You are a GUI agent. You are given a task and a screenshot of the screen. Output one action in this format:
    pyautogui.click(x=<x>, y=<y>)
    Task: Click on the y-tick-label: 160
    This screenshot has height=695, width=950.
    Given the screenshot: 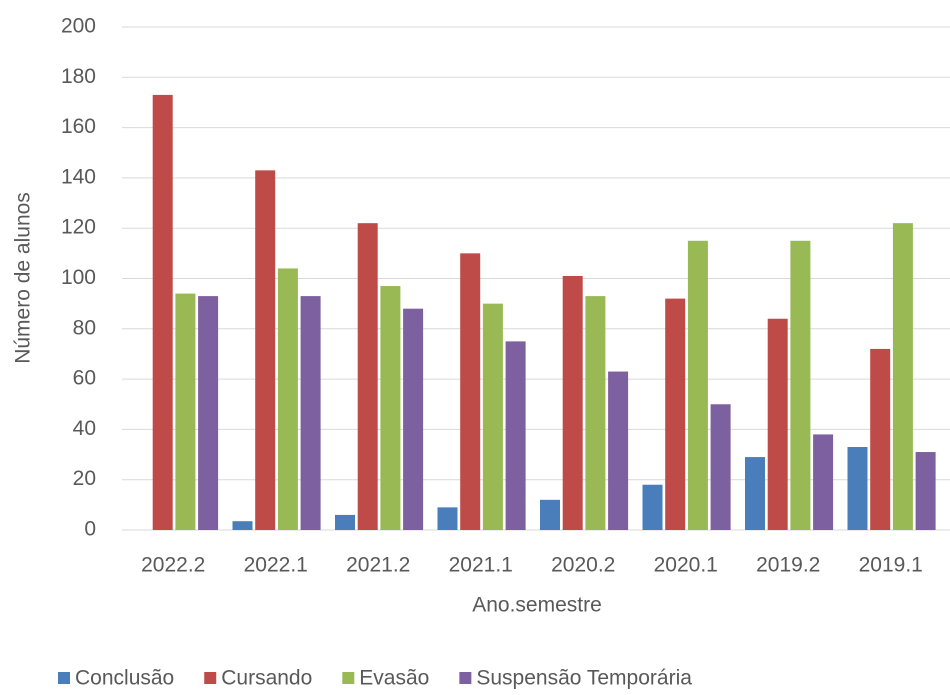 What is the action you would take?
    pyautogui.click(x=78, y=126)
    